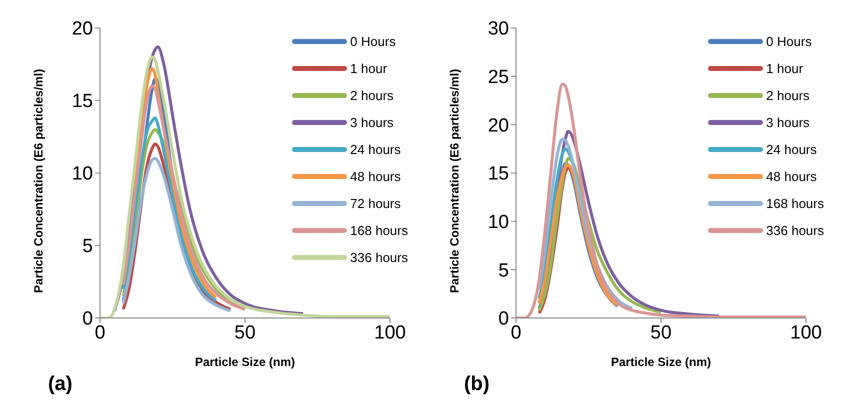  What do you see at coordinates (375, 204) in the screenshot?
I see `legend-label: 72 hours` at bounding box center [375, 204].